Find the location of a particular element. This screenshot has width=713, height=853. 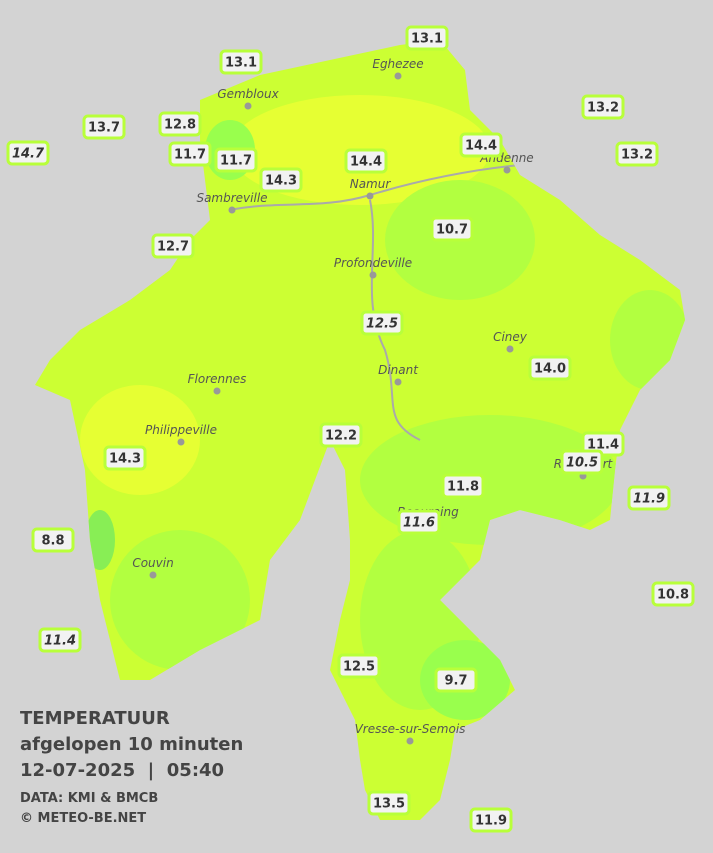

station-value: 12.5 is located at coordinates (359, 667).